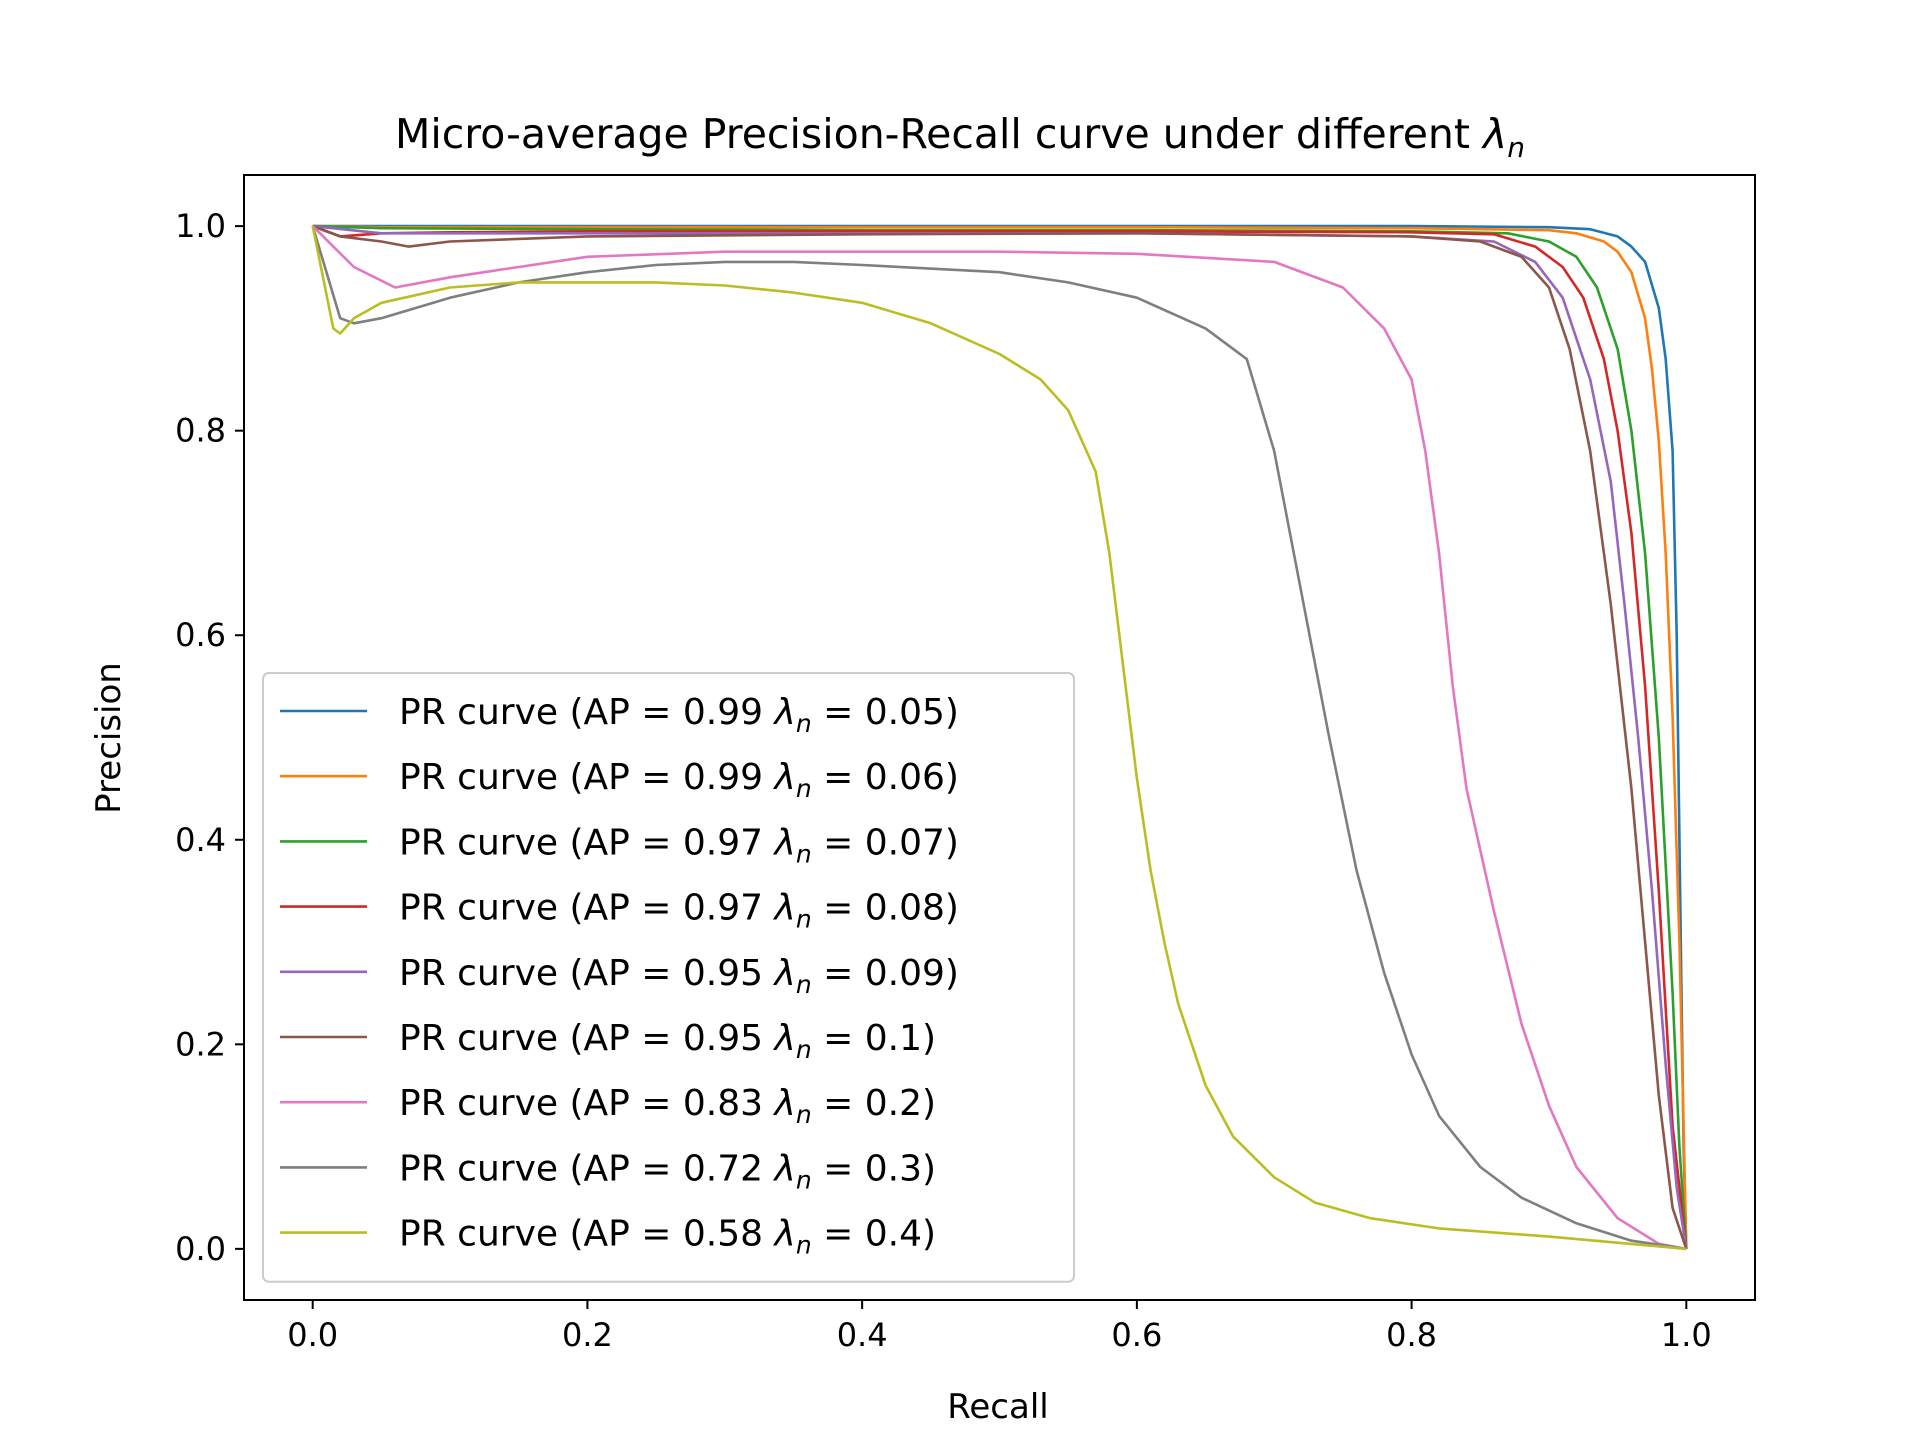  What do you see at coordinates (109, 738) in the screenshot?
I see `y-axis-label: Precision` at bounding box center [109, 738].